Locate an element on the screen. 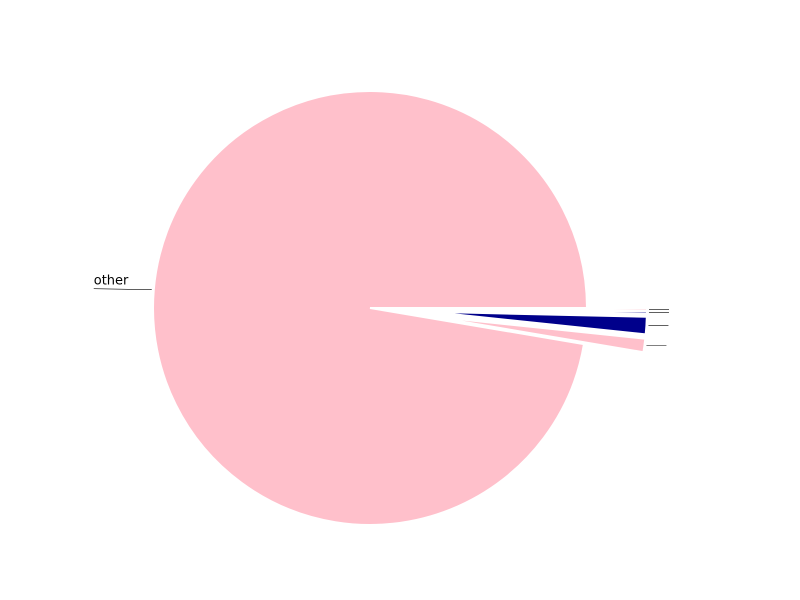  slice-label-0: other is located at coordinates (111, 281).